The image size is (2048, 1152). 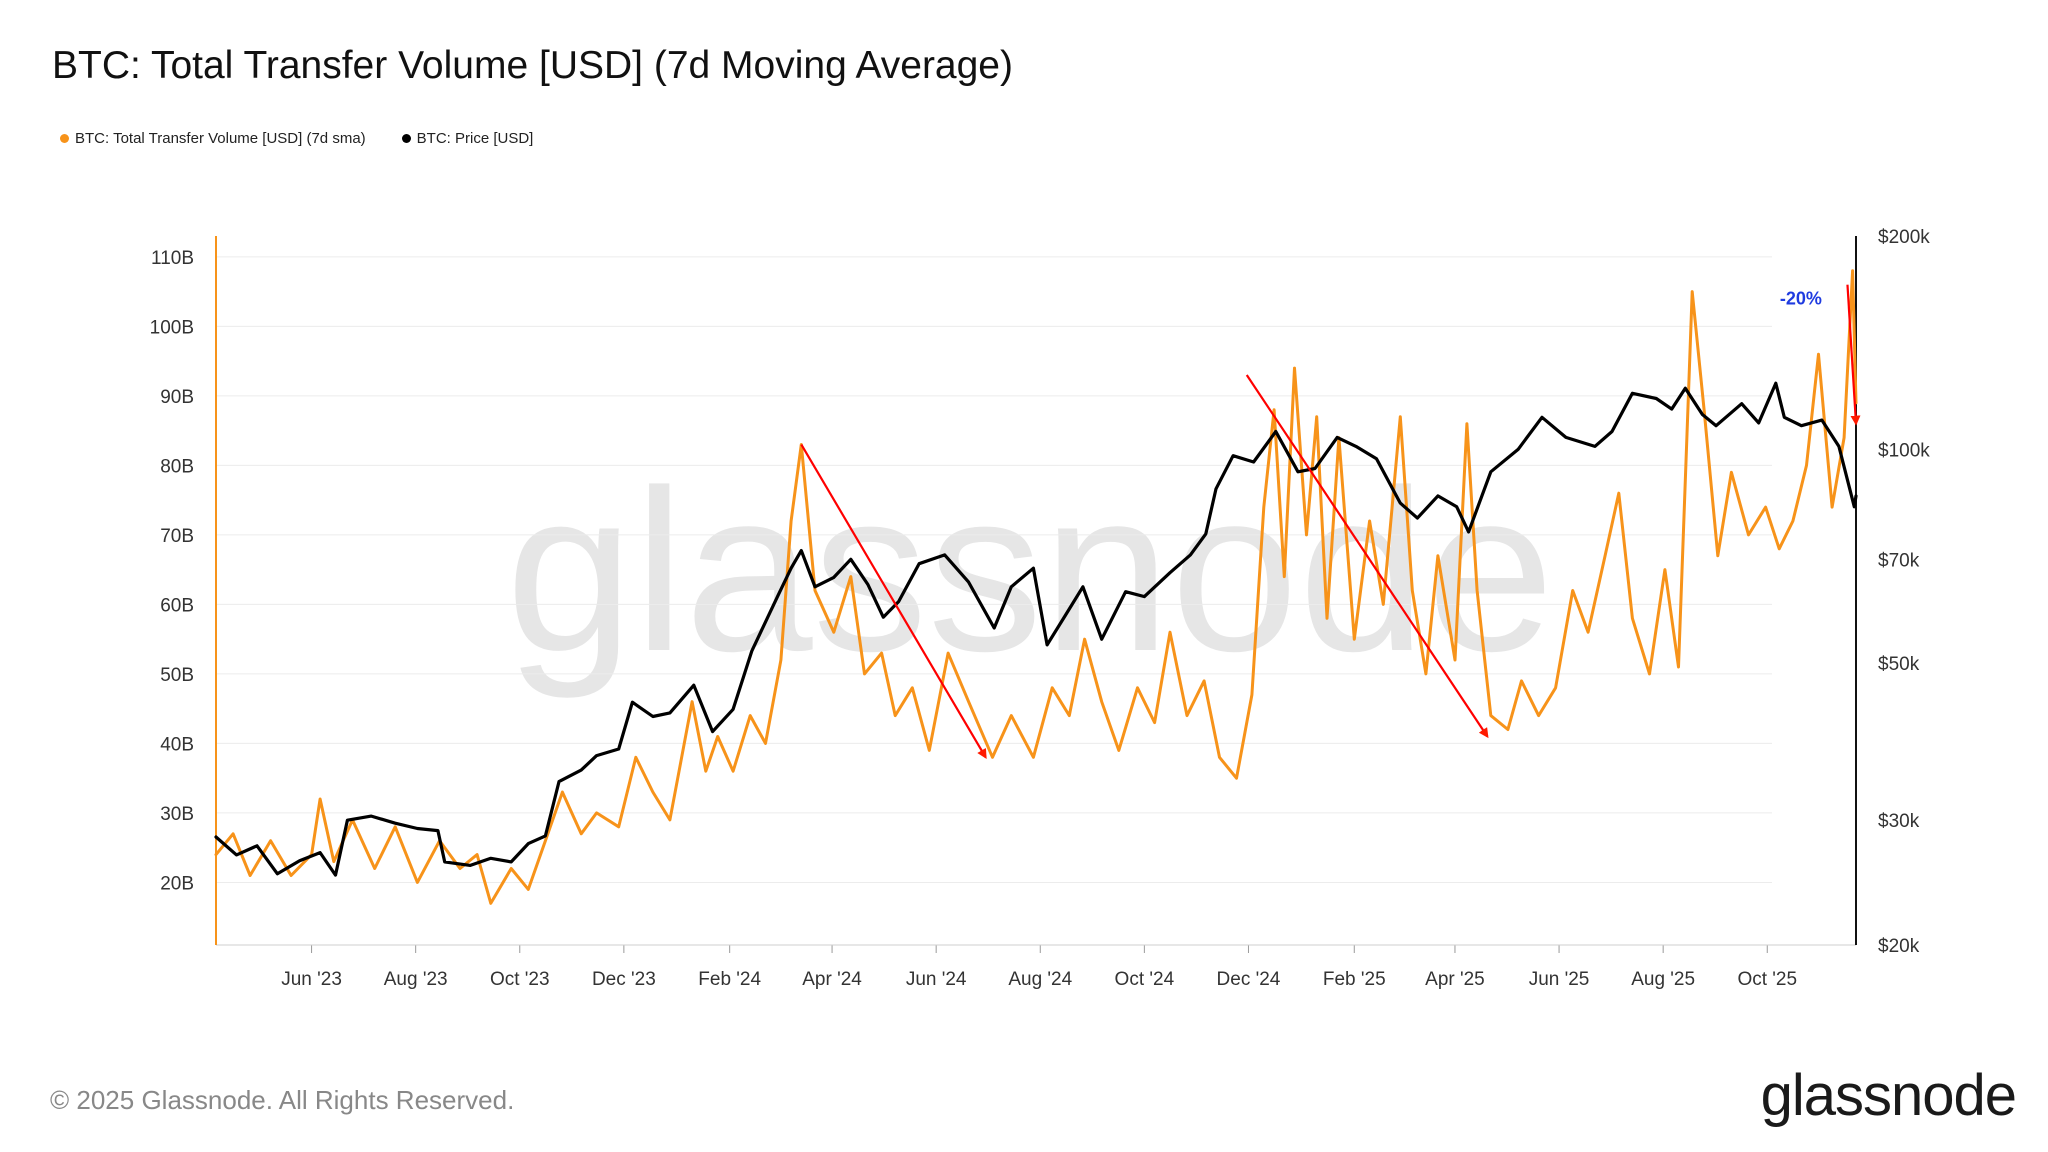 What do you see at coordinates (1040, 979) in the screenshot?
I see `x-tick-label: Aug '24` at bounding box center [1040, 979].